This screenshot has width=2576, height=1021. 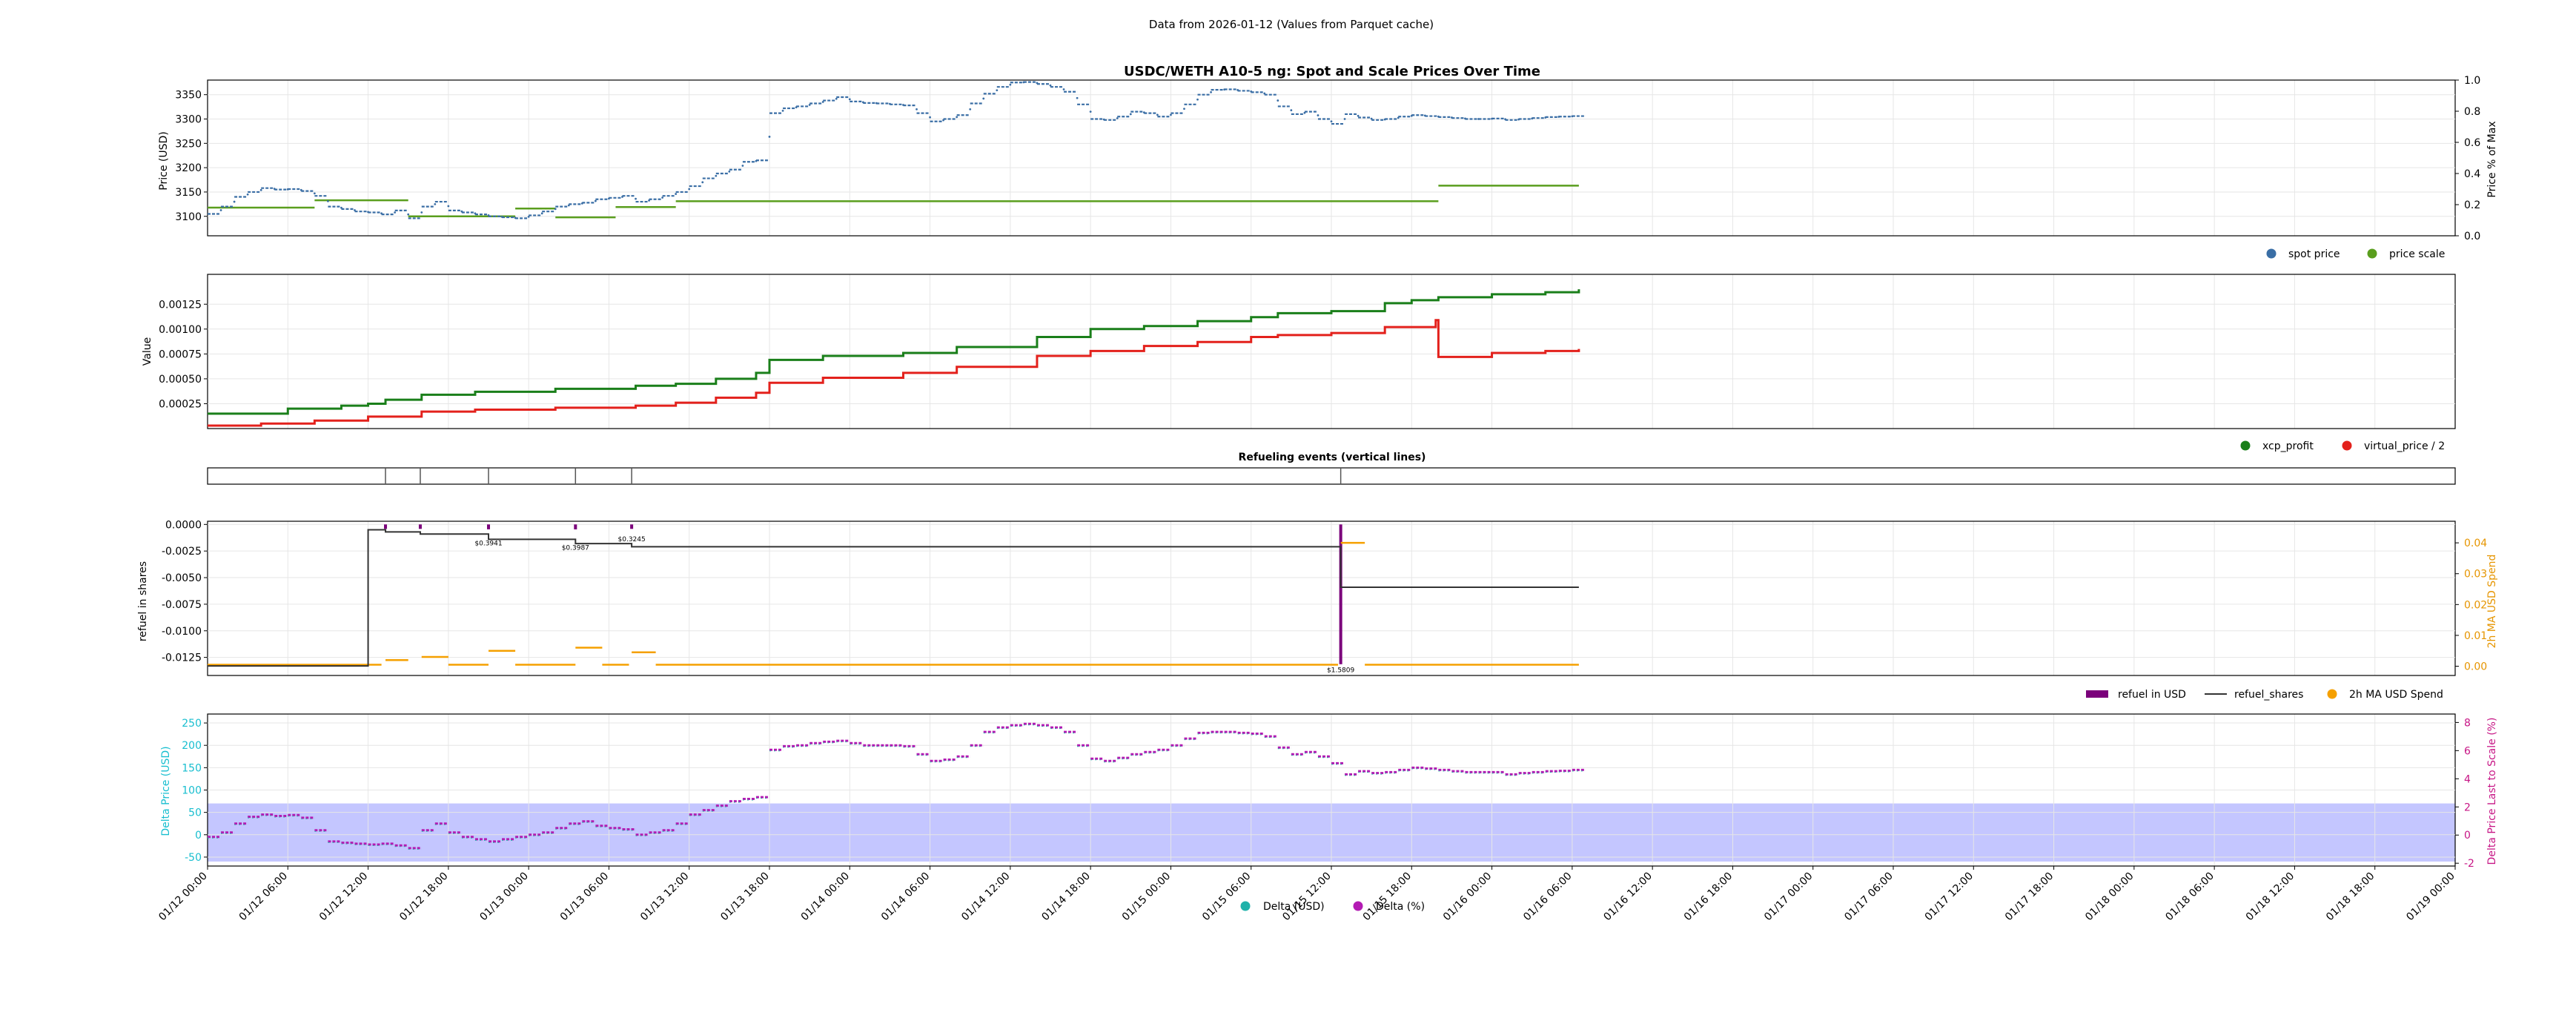 I want to click on x-tick-label: 01/13 12:00, so click(x=665, y=897).